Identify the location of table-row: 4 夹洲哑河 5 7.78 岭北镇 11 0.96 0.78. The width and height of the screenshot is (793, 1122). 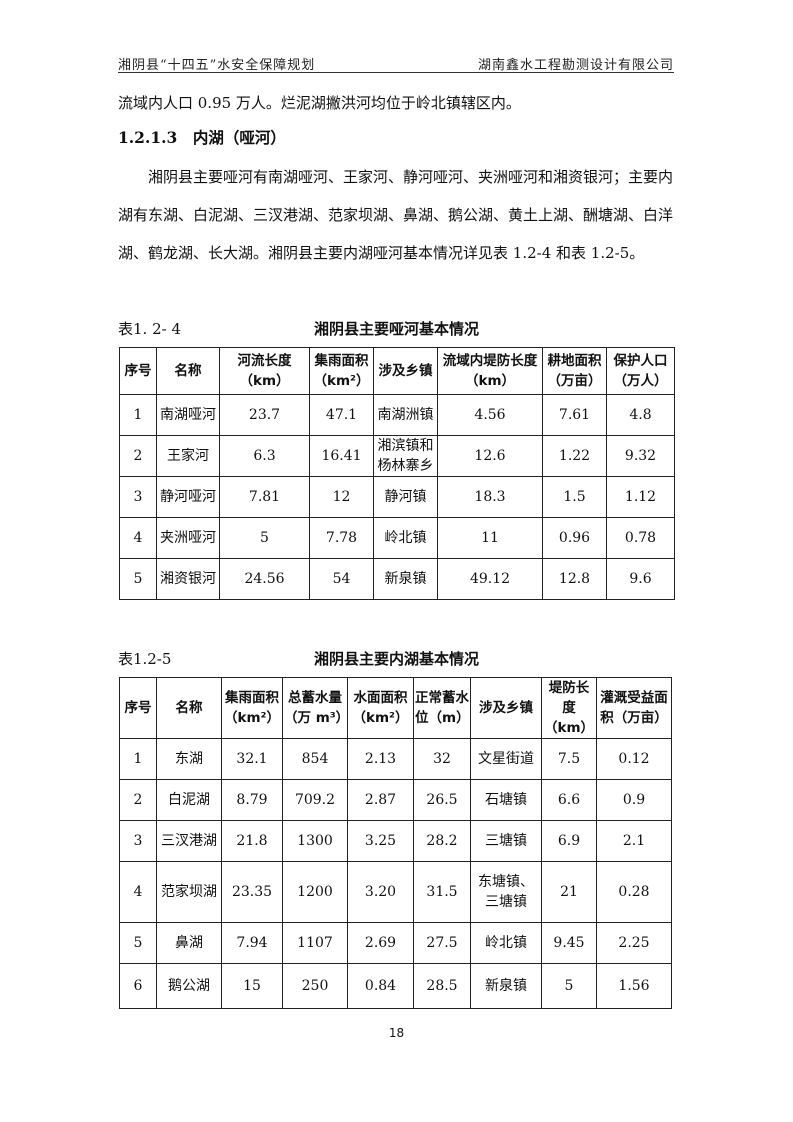
(397, 538).